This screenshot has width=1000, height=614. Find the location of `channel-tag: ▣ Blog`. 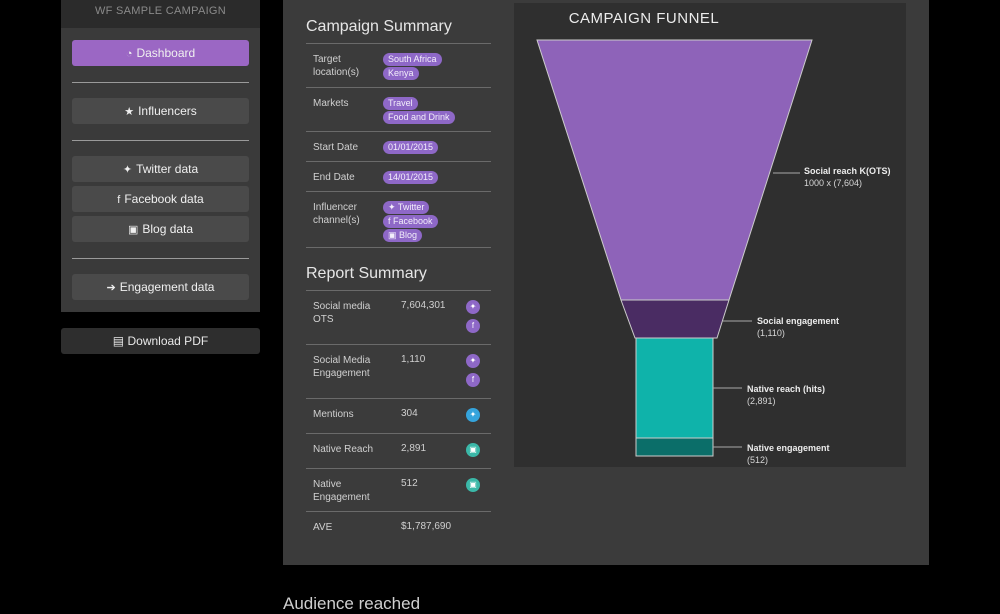

channel-tag: ▣ Blog is located at coordinates (403, 235).